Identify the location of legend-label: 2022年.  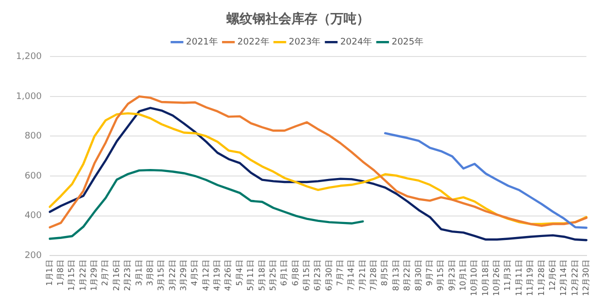
(253, 42).